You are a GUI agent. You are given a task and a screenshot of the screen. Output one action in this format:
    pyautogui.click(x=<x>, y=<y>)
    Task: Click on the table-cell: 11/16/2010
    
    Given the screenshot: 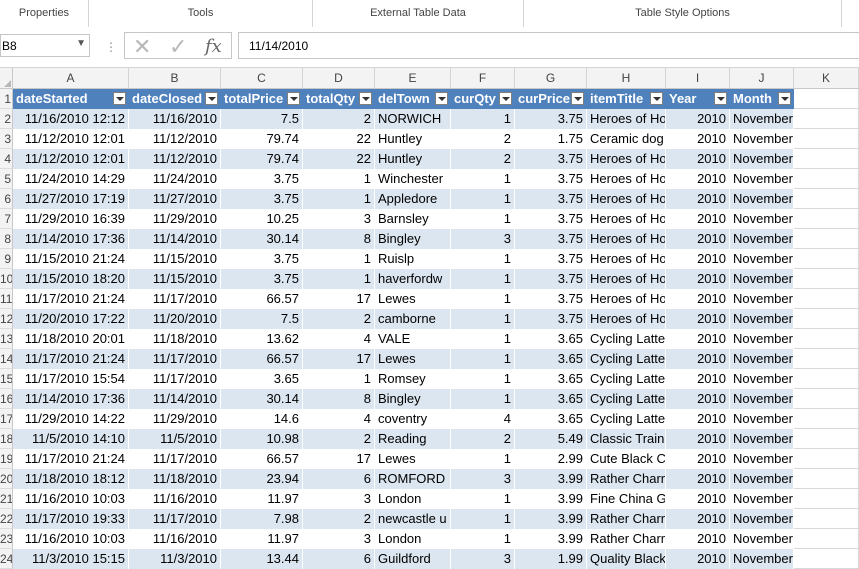 What is the action you would take?
    pyautogui.click(x=175, y=119)
    